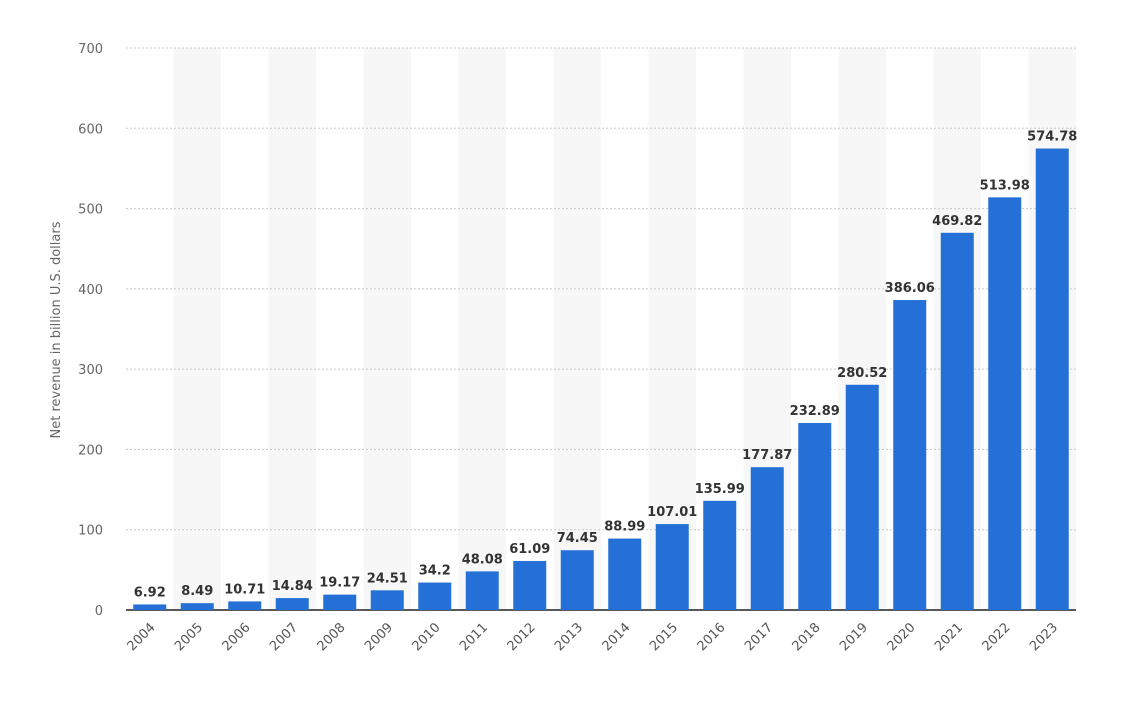 The image size is (1140, 713). Describe the element at coordinates (577, 538) in the screenshot. I see `data-label: 74.45` at that location.